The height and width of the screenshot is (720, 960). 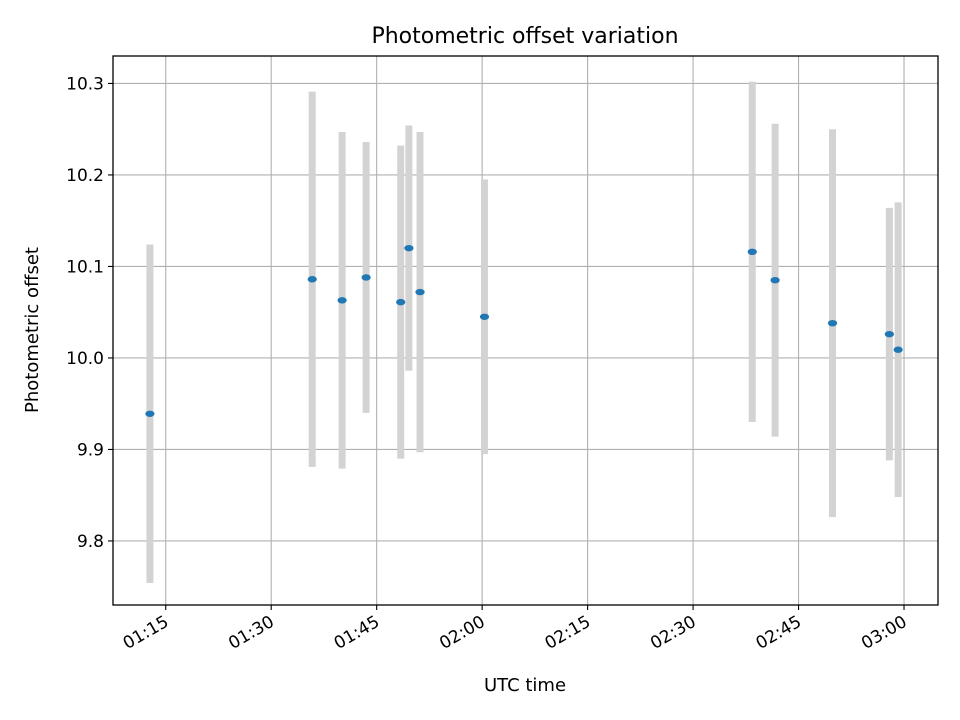 What do you see at coordinates (85, 267) in the screenshot?
I see `y-tick-label: 10.1` at bounding box center [85, 267].